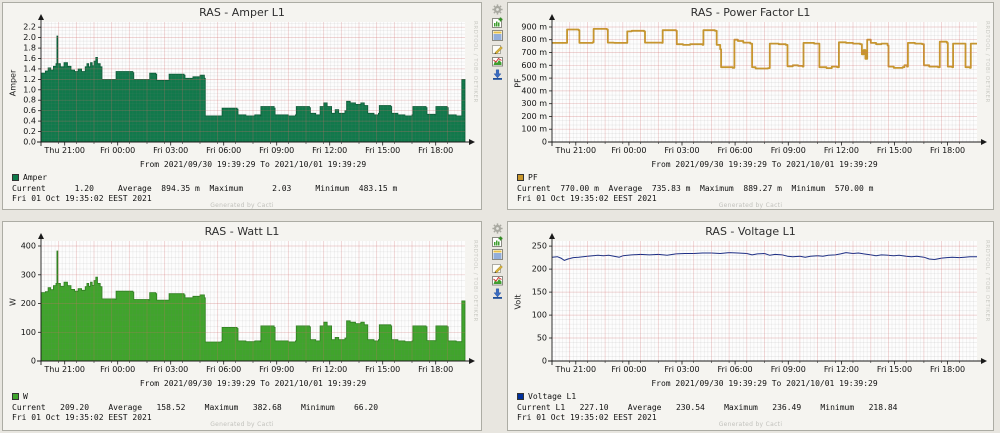  I want to click on svg-text: 1.4, so click(29, 68).